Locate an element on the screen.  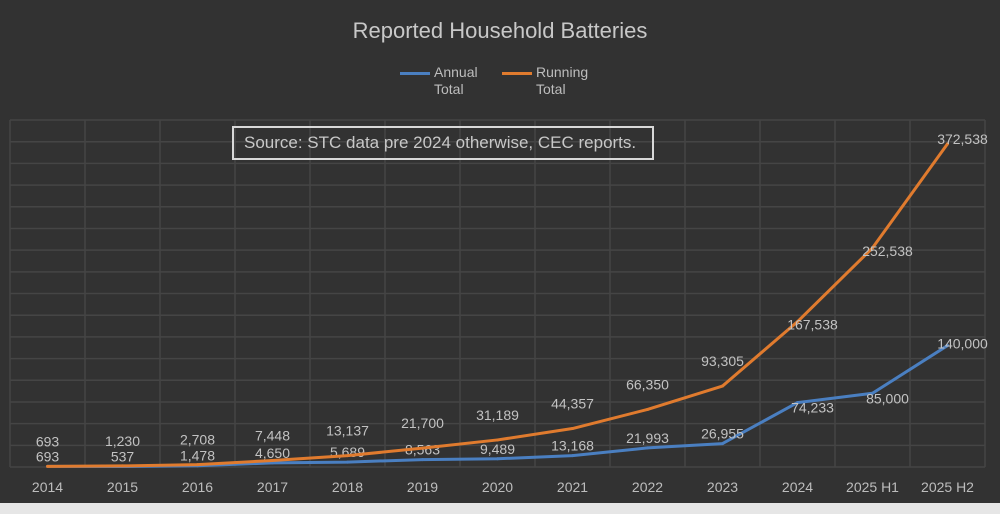
spreadsheet-strip is located at coordinates (500, 508).